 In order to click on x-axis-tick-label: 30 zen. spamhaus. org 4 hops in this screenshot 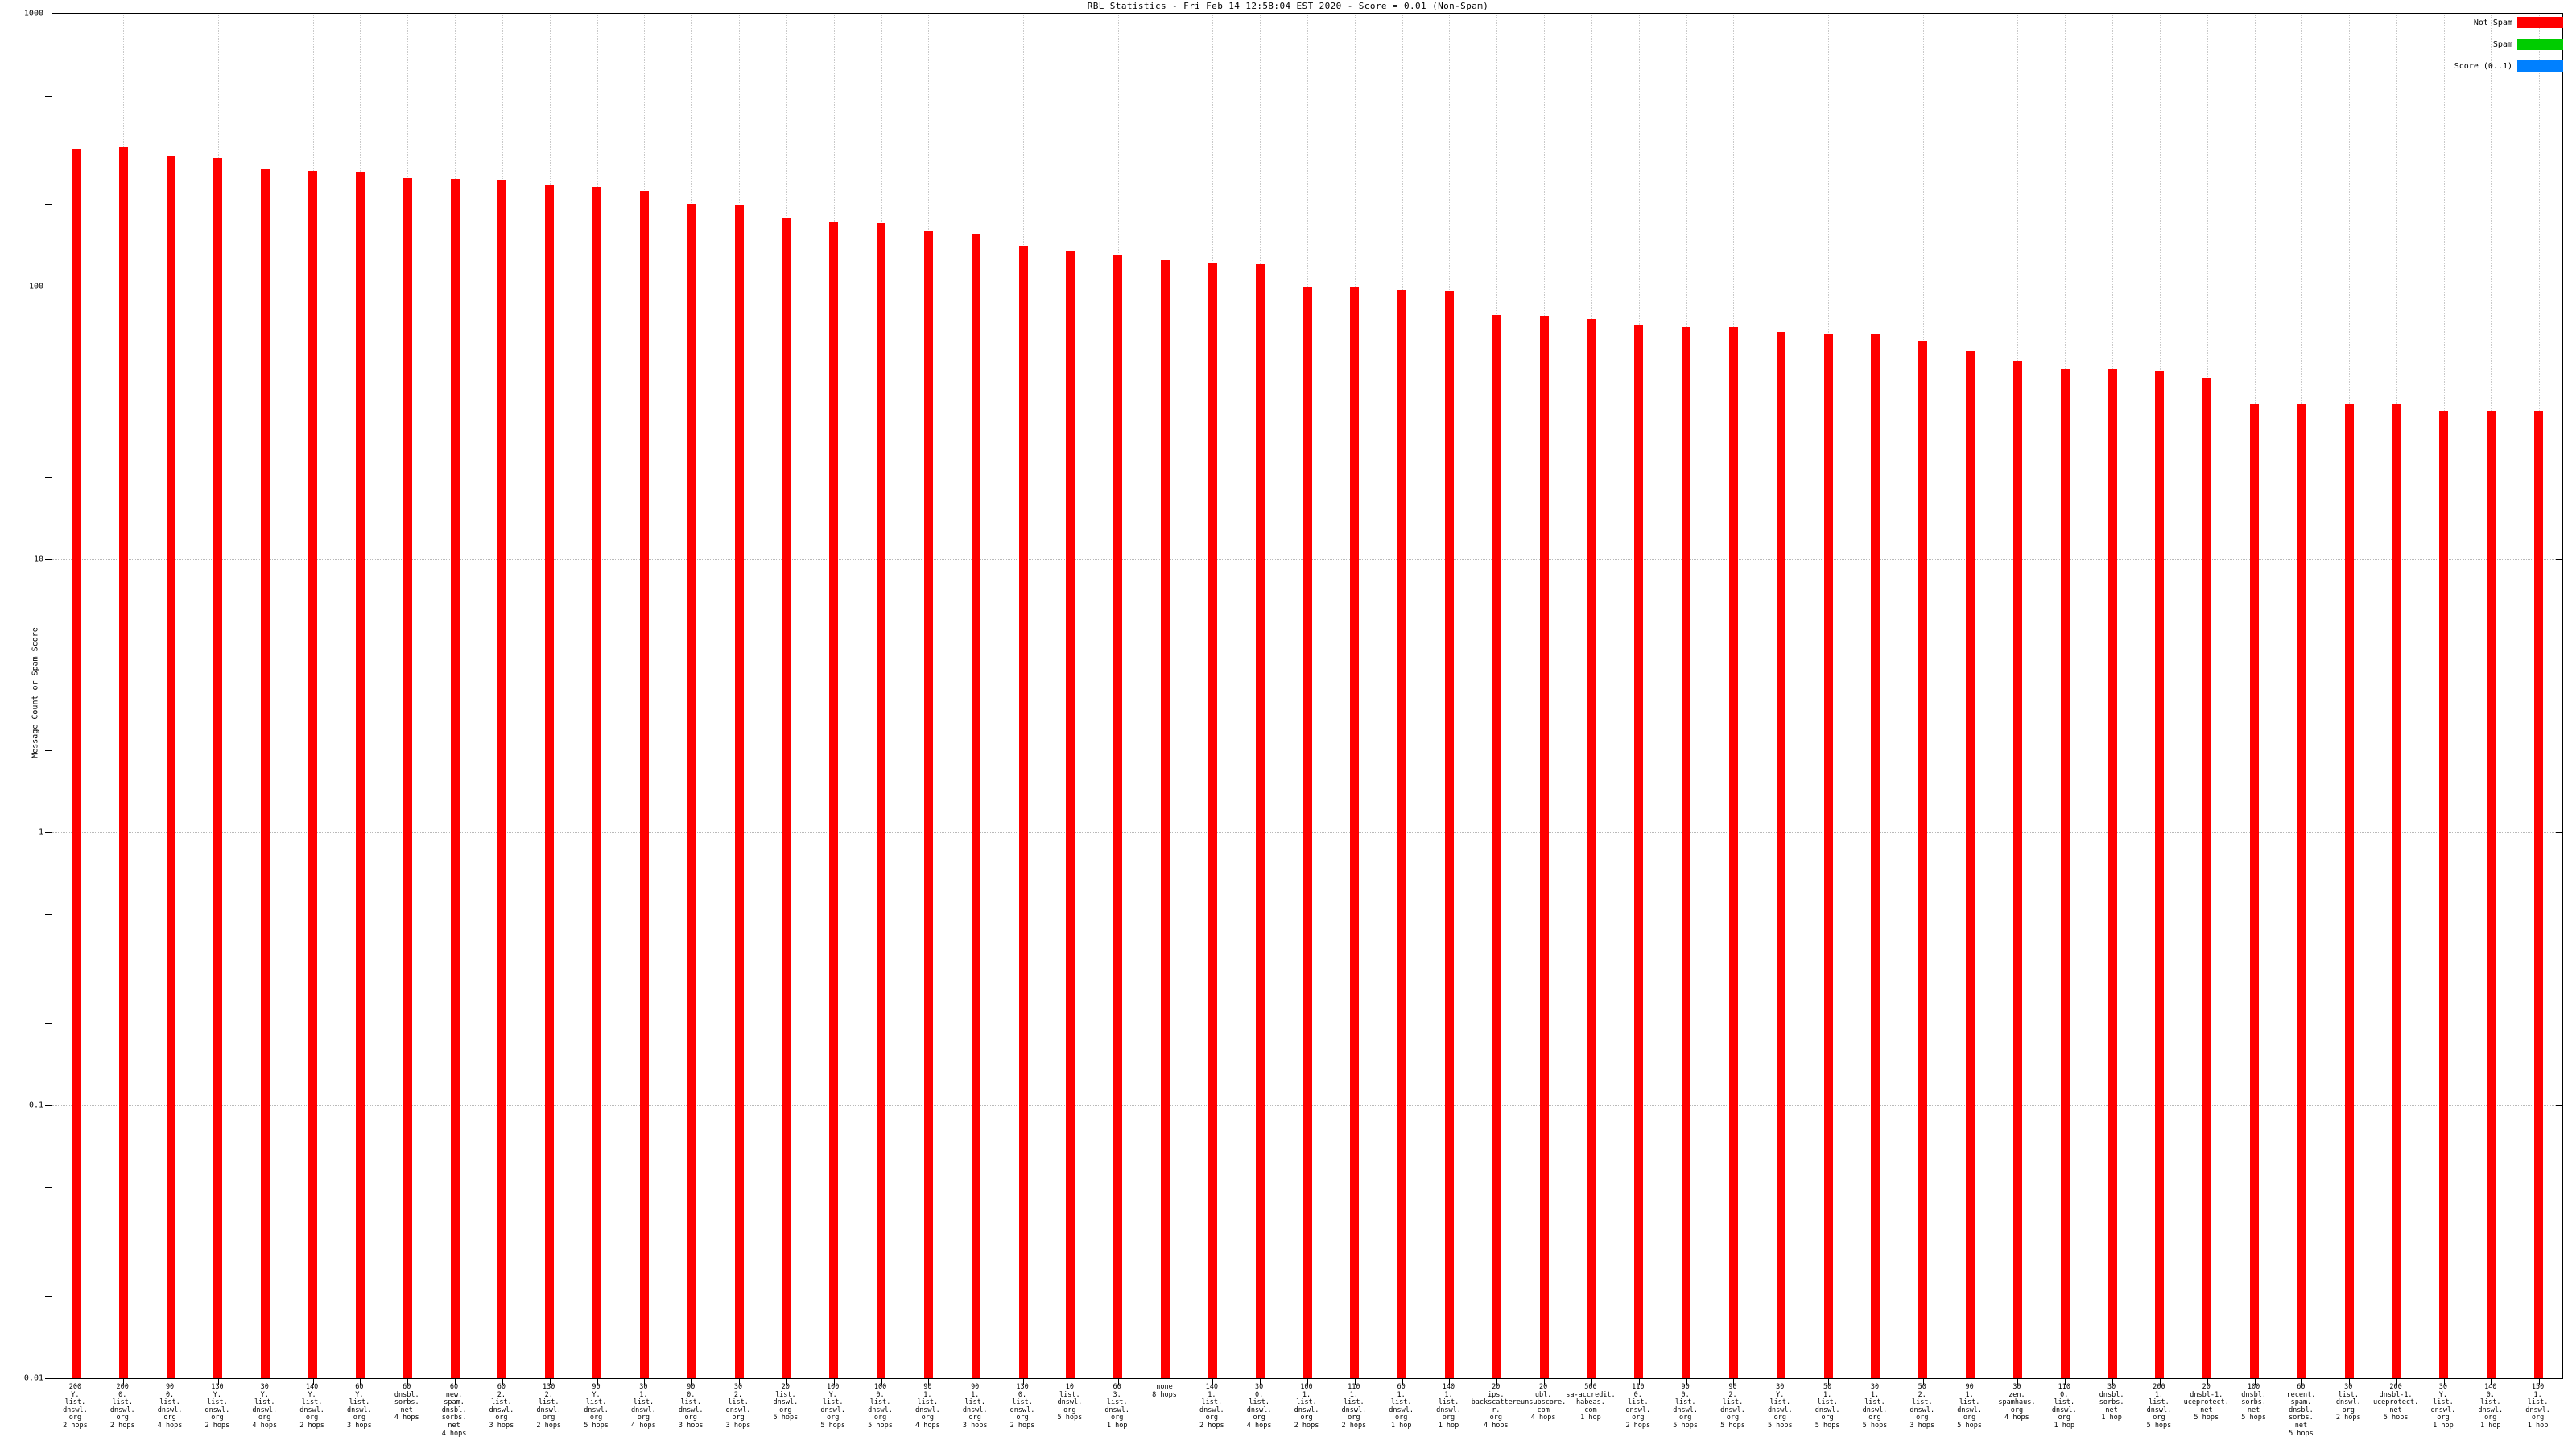, I will do `click(2017, 1402)`.